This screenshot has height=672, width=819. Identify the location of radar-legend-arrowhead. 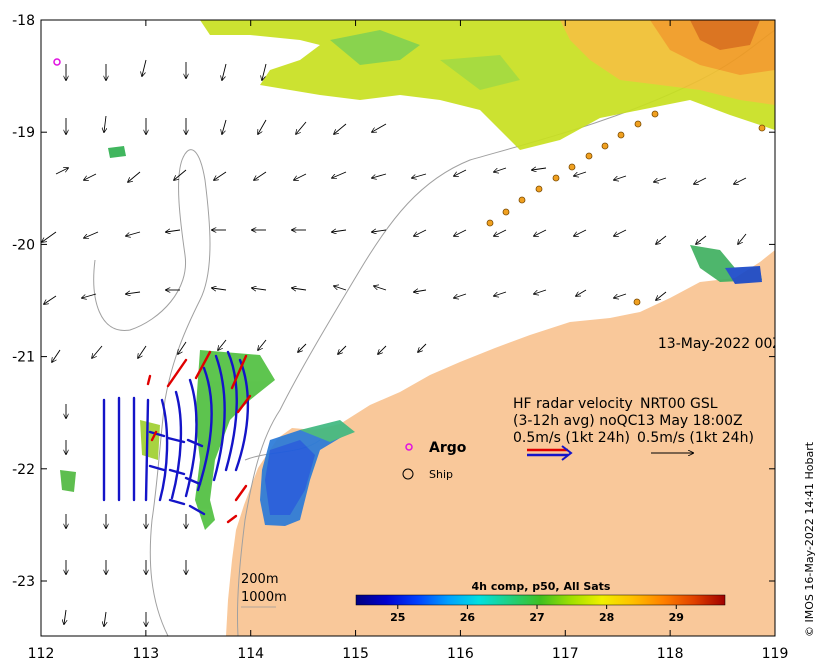
(567, 453).